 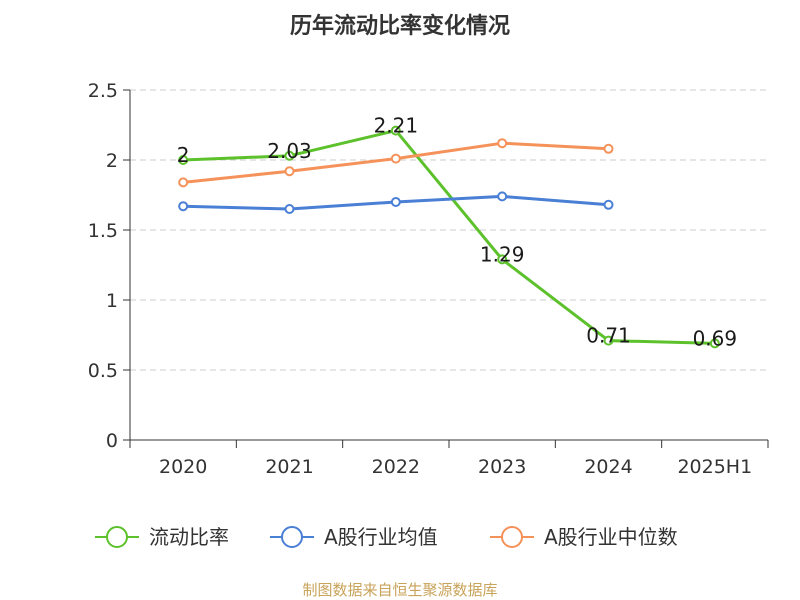 I want to click on data-label: 1.29, so click(x=502, y=254).